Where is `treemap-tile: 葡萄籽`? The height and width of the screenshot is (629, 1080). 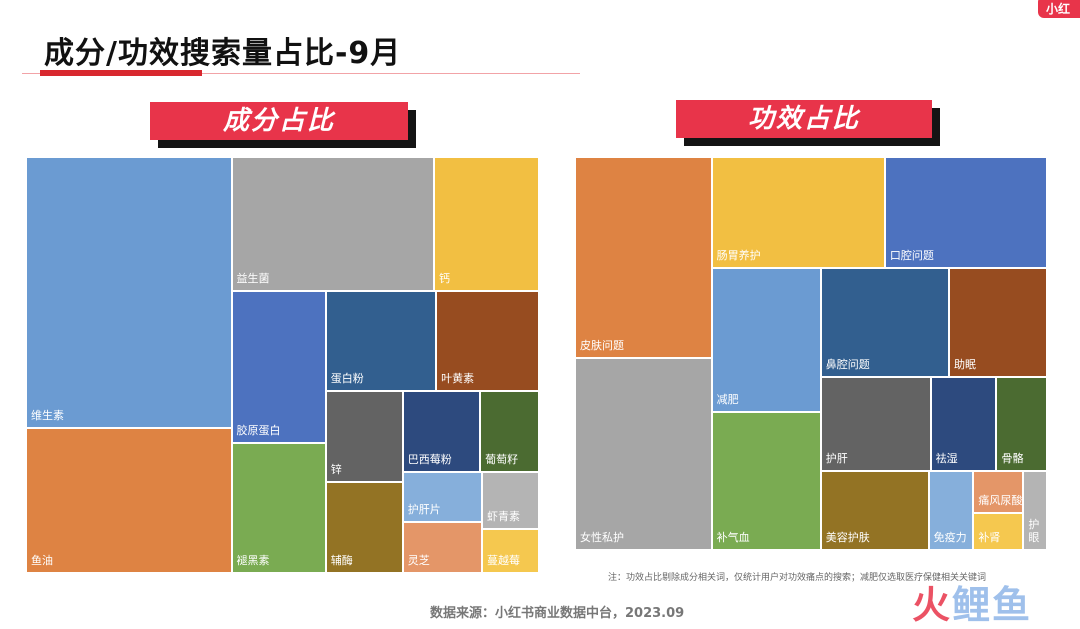
treemap-tile: 葡萄籽 is located at coordinates (509, 431).